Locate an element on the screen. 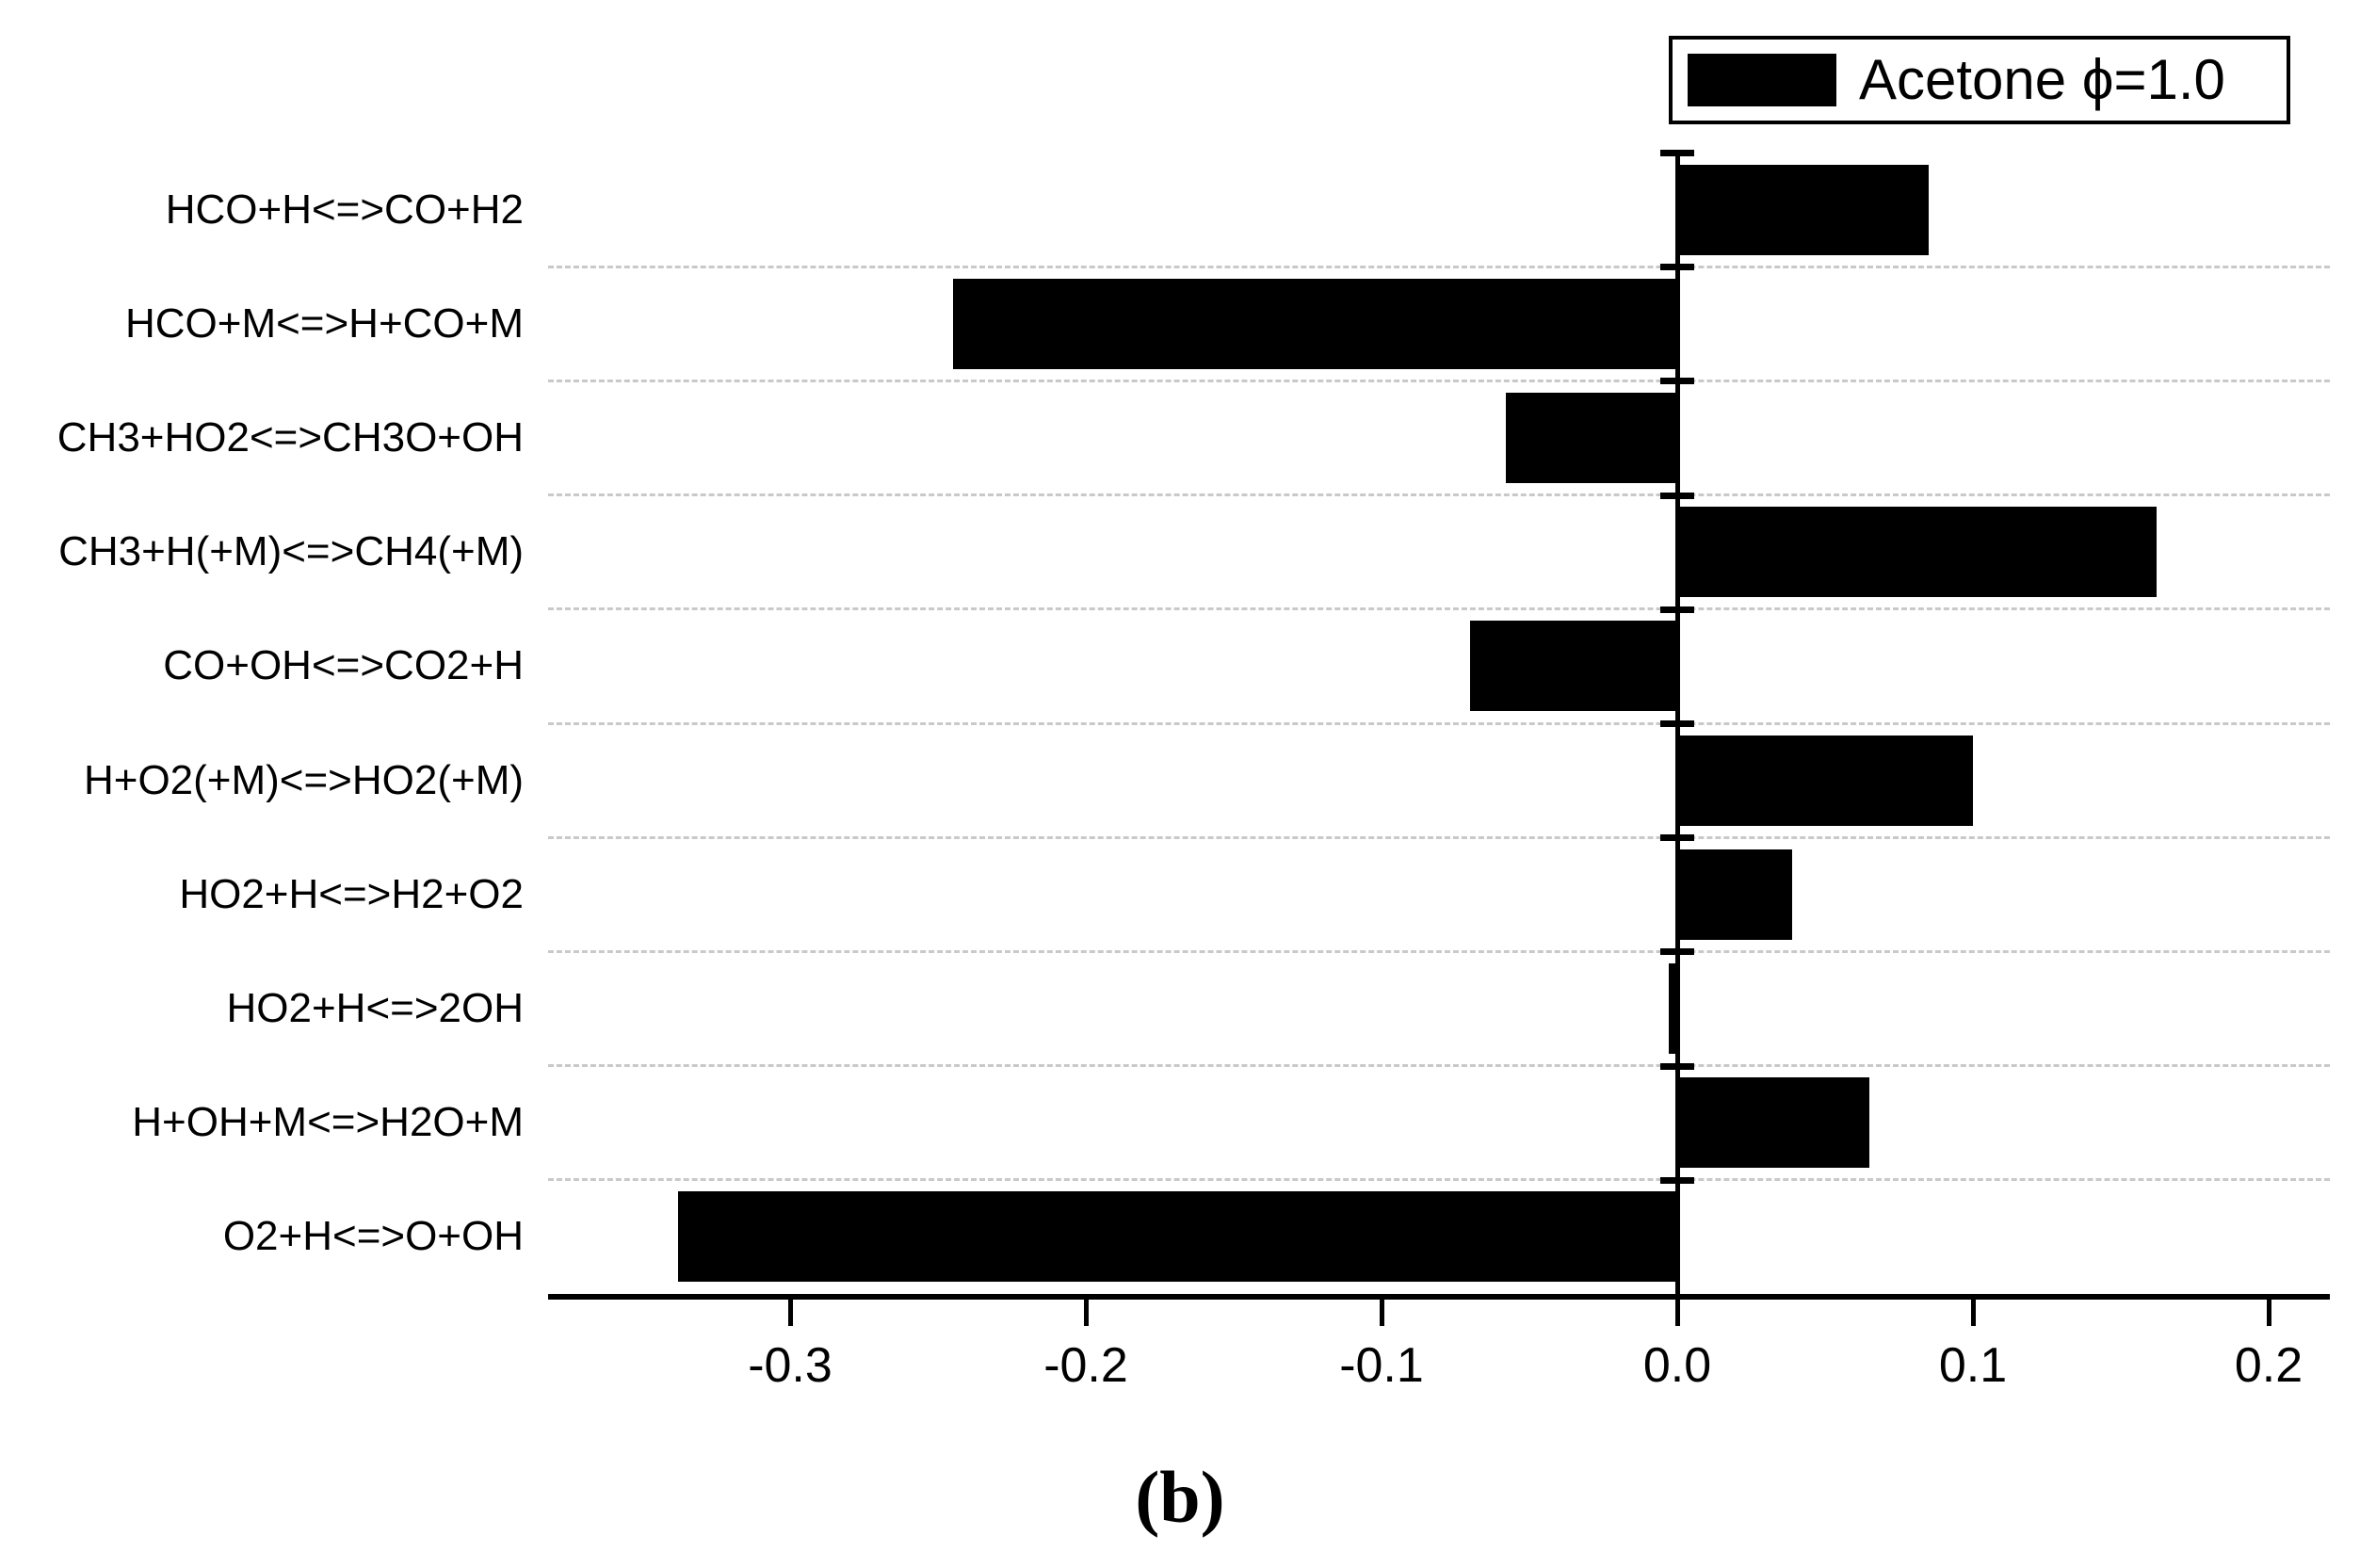 This screenshot has width=2360, height=1568. category-label: CO+OH<=>CO2+H is located at coordinates (343, 665).